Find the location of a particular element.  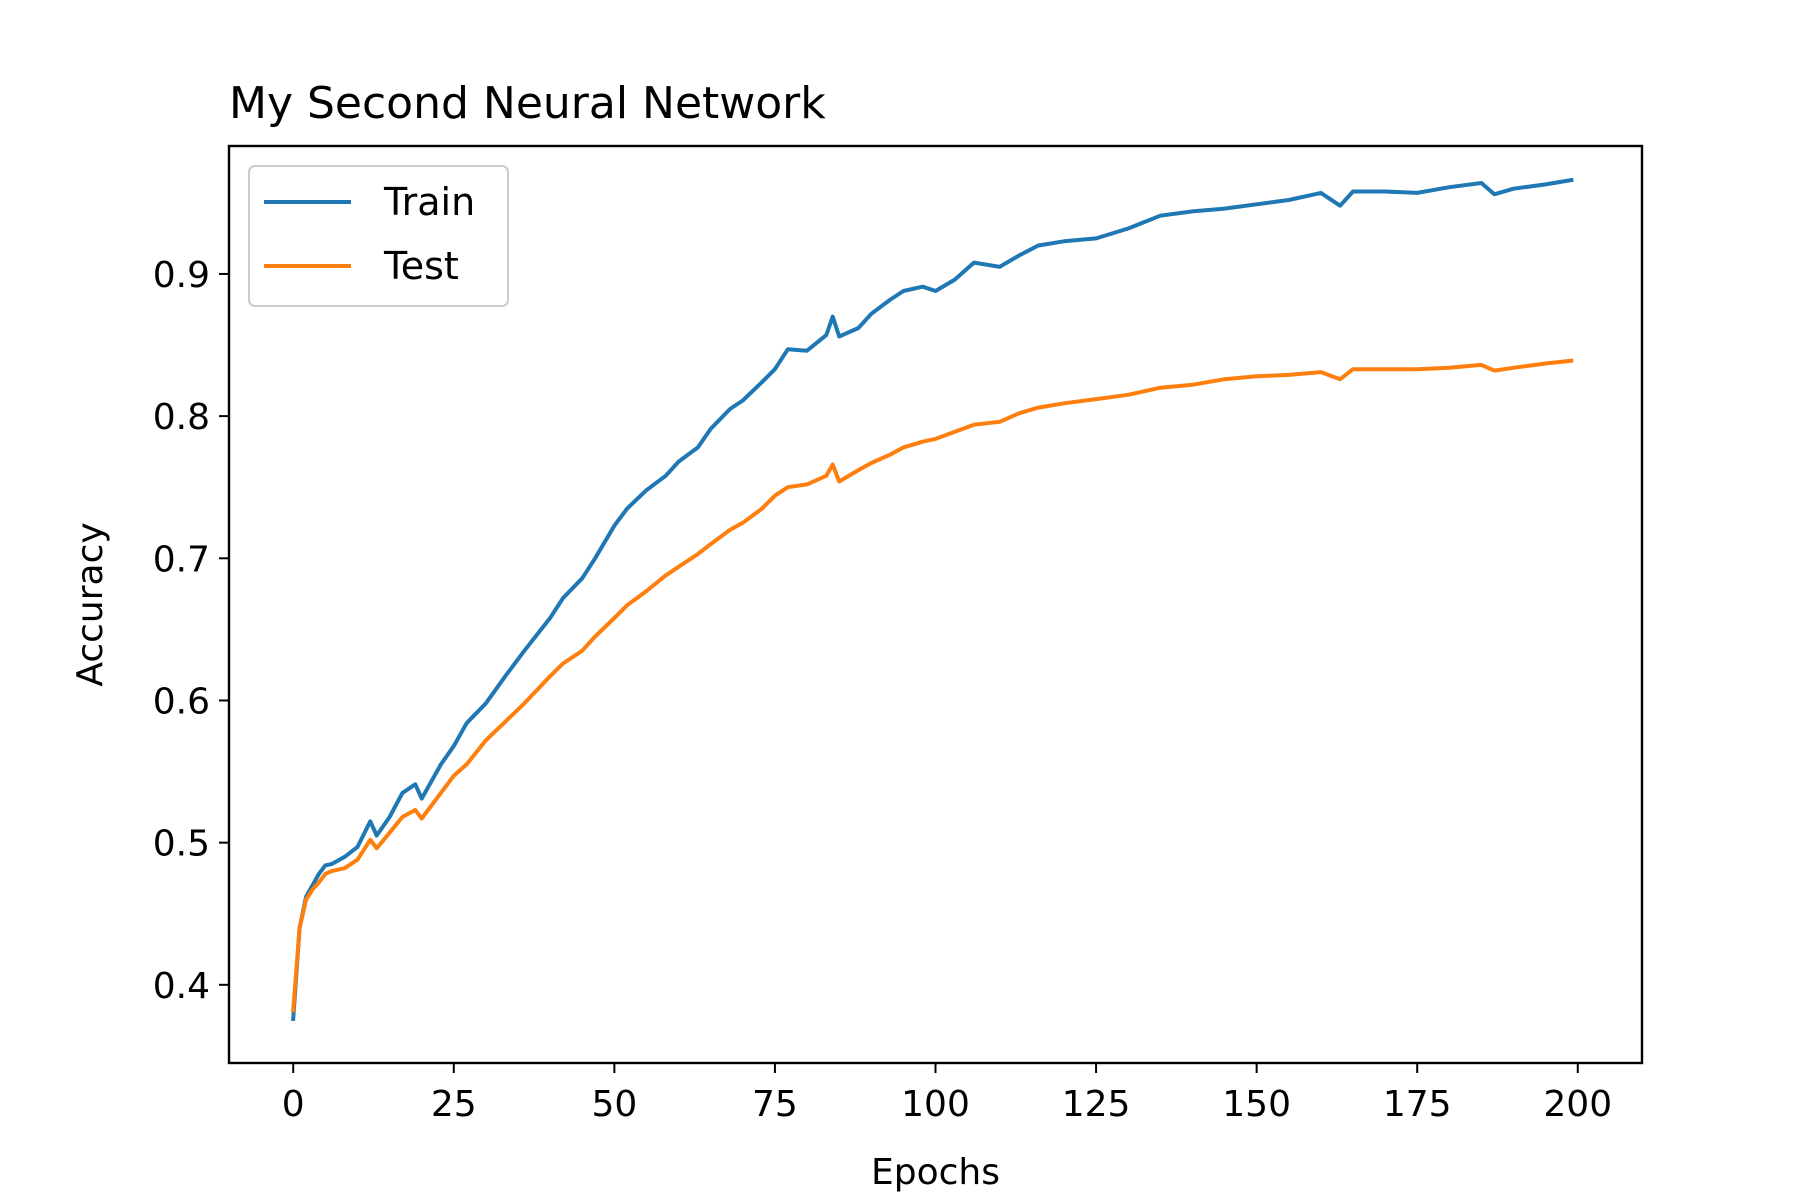

y-tick-label: 0.8 is located at coordinates (181, 417).